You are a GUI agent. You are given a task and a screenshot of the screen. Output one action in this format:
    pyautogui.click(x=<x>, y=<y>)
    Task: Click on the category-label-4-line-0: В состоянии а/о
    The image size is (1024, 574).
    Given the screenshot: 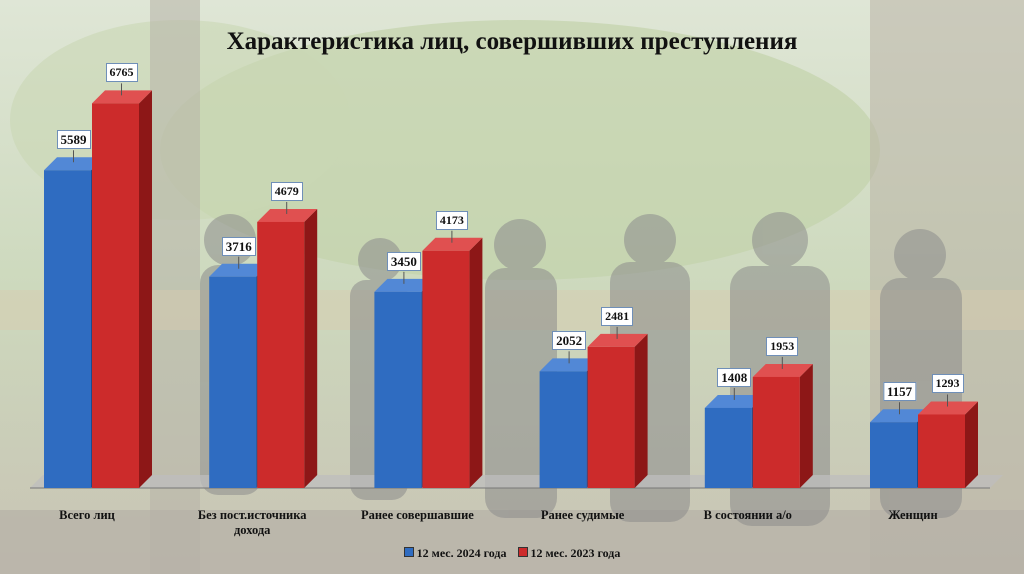 What is the action you would take?
    pyautogui.click(x=747, y=515)
    